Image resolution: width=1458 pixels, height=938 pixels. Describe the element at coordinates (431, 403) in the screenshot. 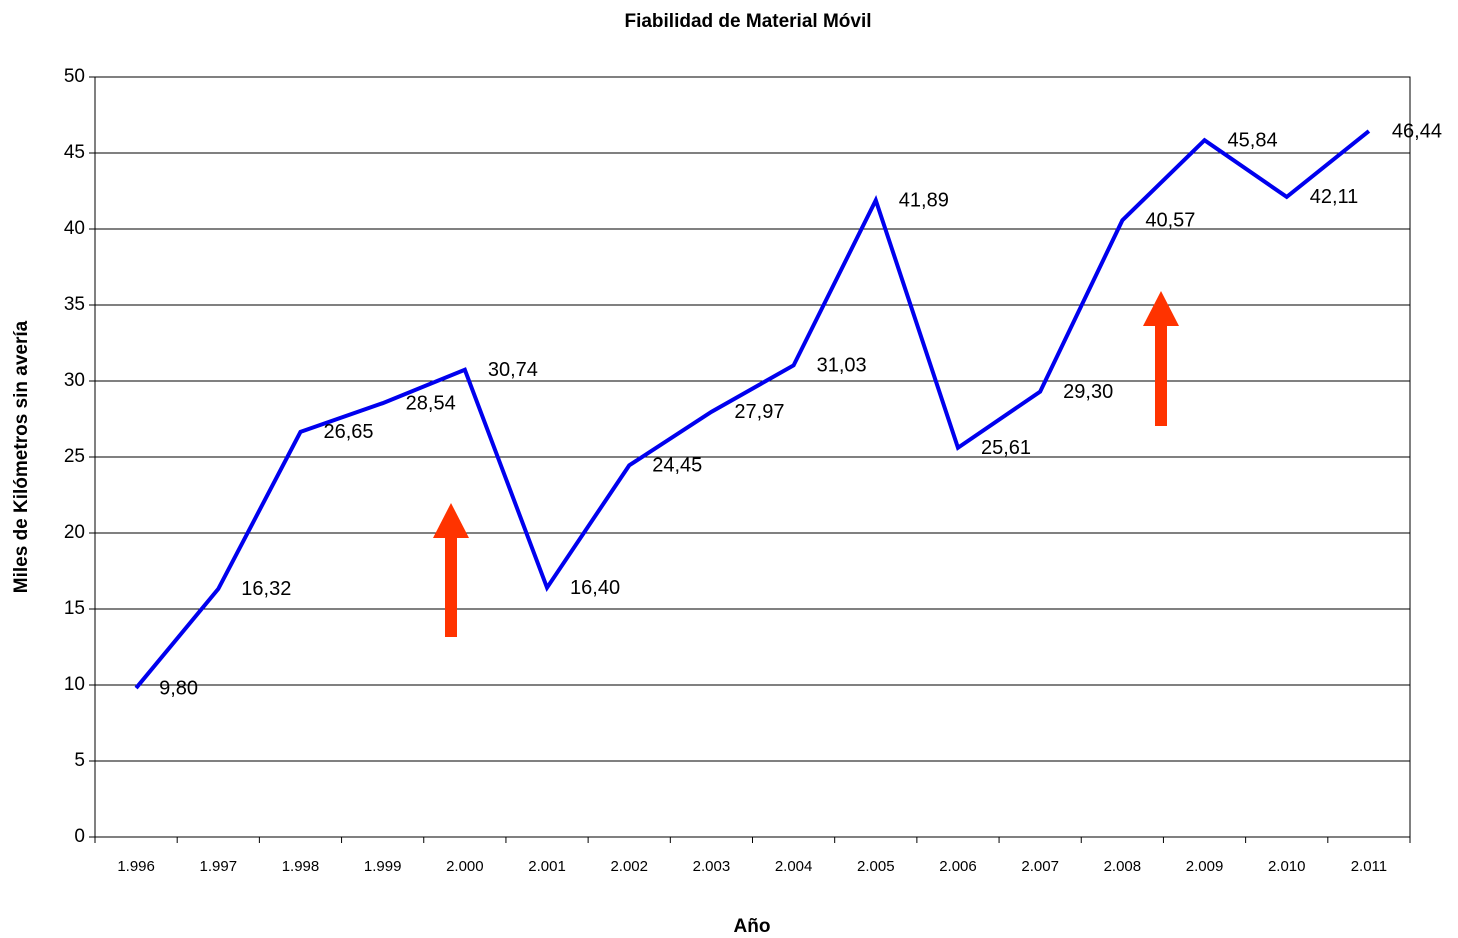

I see `data-label: 28,54` at that location.